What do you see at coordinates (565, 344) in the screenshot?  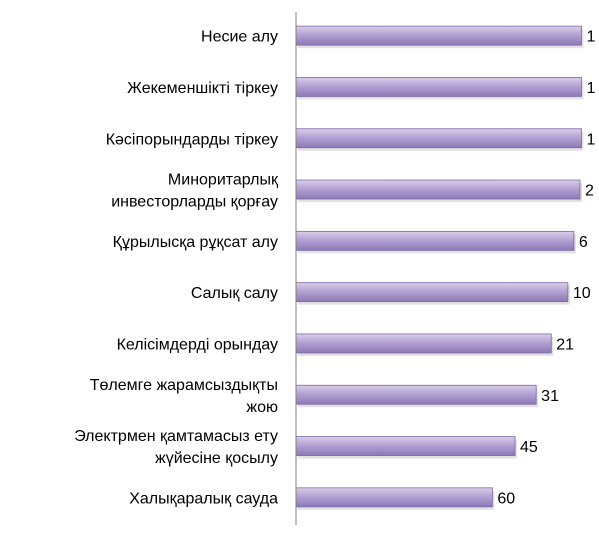 I see `value-label: 21` at bounding box center [565, 344].